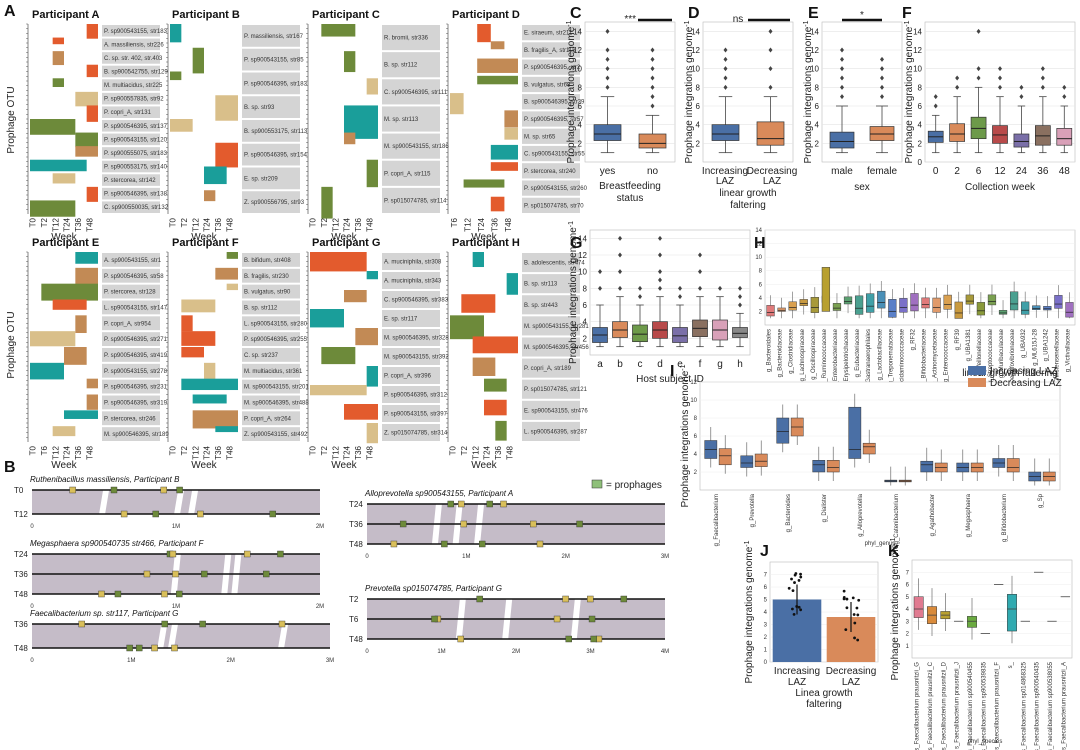  Describe the element at coordinates (369, 224) in the screenshot. I see `week-tick-label: T48` at that location.